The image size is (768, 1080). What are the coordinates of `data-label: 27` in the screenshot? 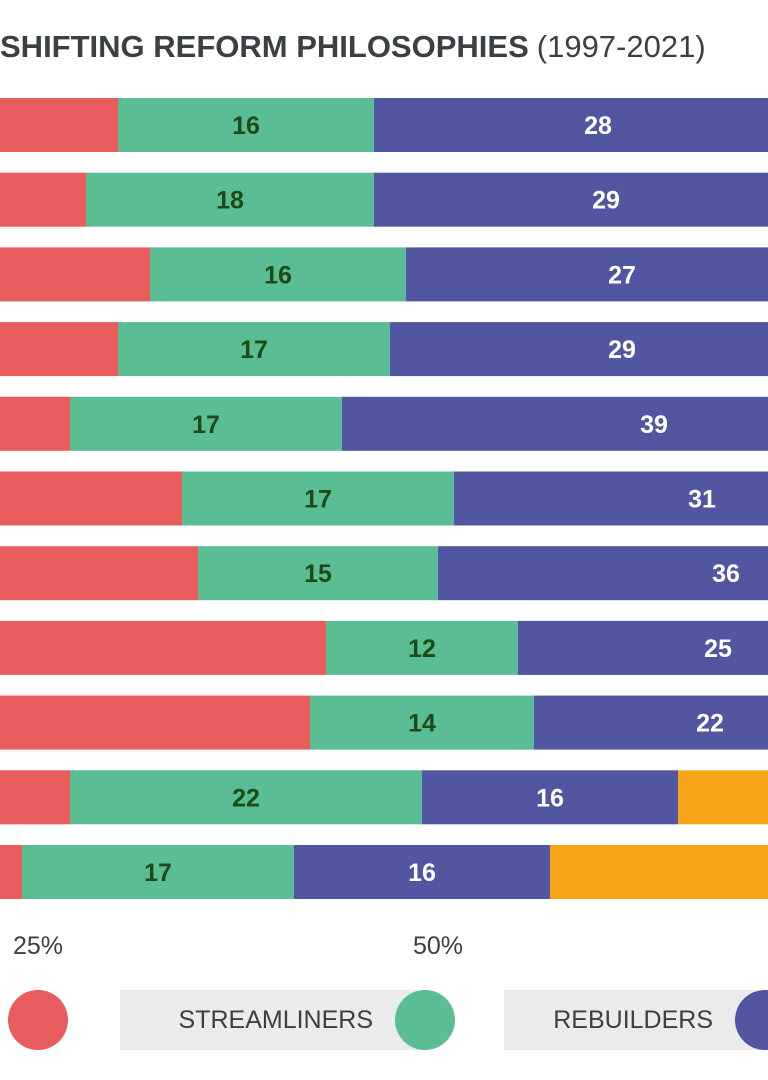 It's located at (622, 275).